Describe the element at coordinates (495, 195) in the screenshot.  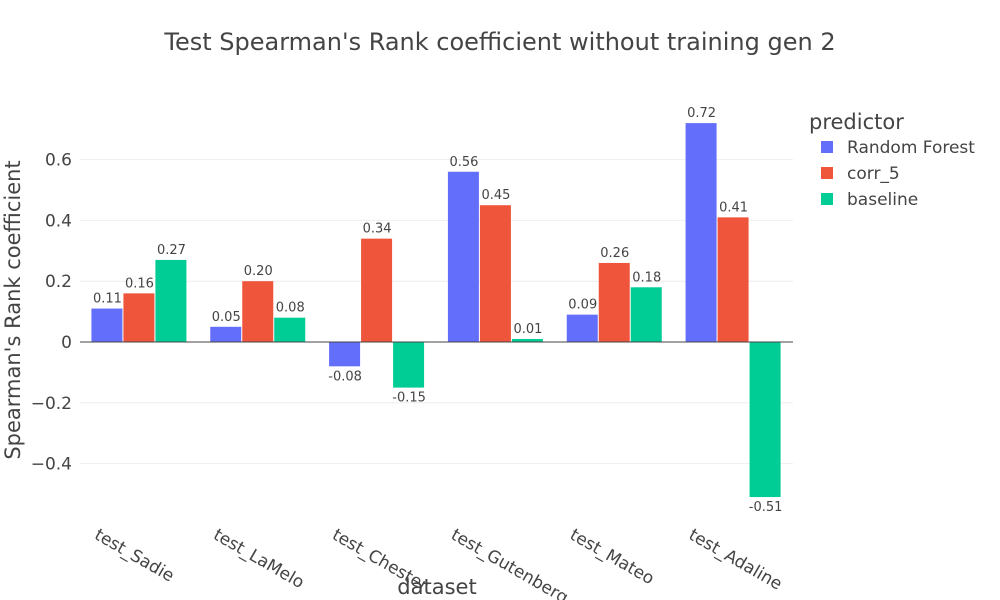
I see `bar-value-label: 0.45` at that location.